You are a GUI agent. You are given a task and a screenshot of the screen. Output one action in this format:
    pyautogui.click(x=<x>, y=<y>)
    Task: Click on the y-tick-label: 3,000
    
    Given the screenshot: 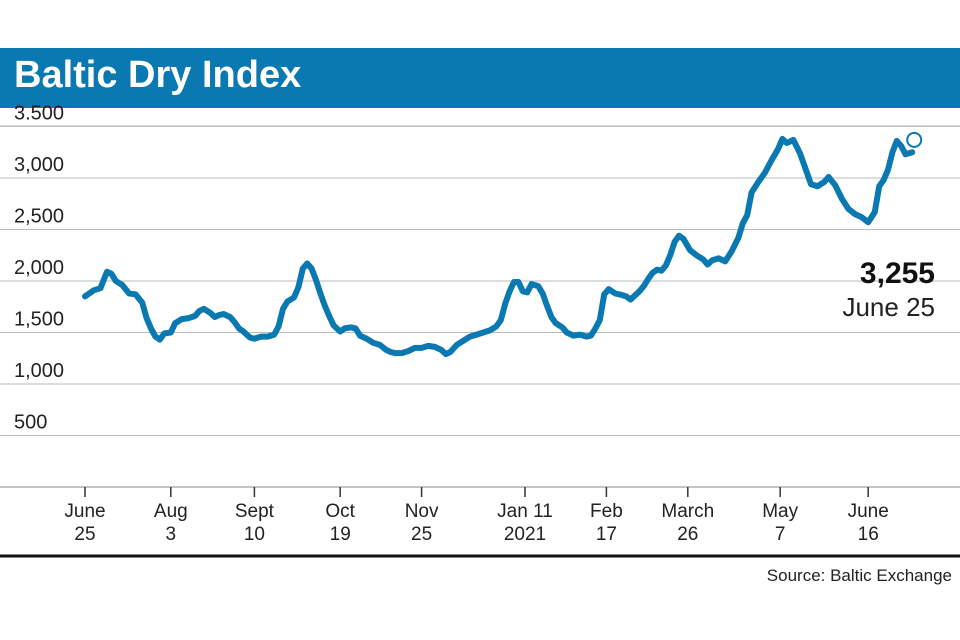 What is the action you would take?
    pyautogui.click(x=39, y=165)
    